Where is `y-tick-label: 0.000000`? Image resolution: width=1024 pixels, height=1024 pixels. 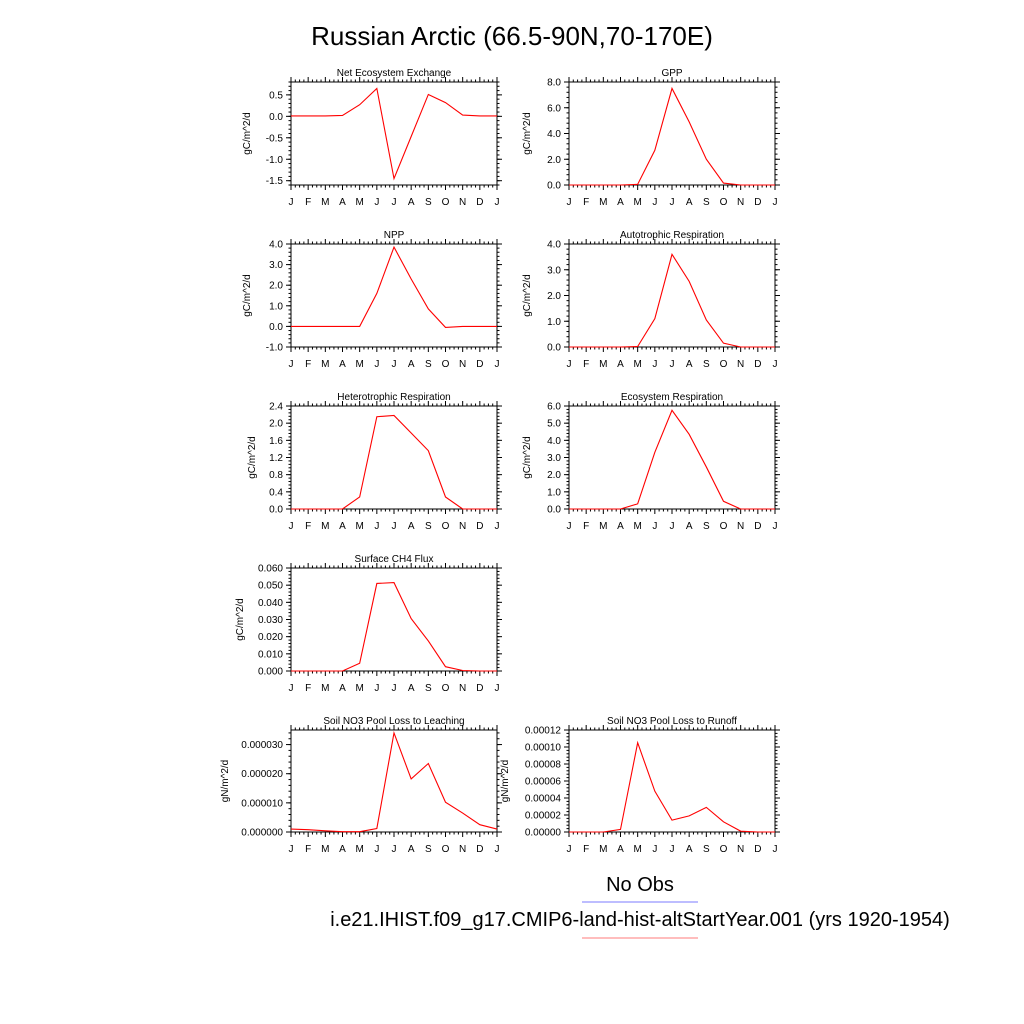
y-tick-label: 0.000000 is located at coordinates (262, 833).